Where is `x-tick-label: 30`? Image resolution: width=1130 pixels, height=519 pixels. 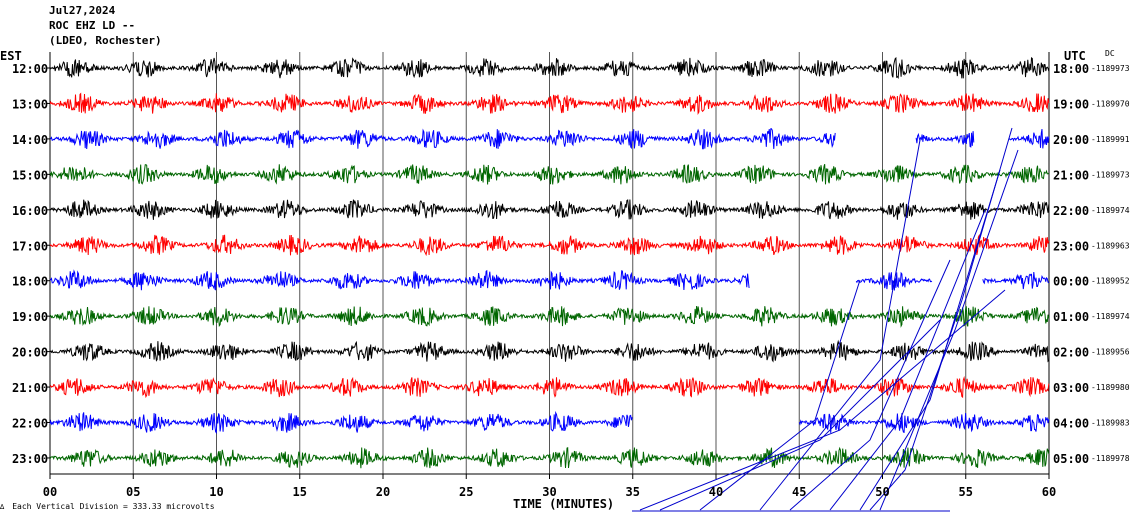
x-tick-label: 30 is located at coordinates (549, 492).